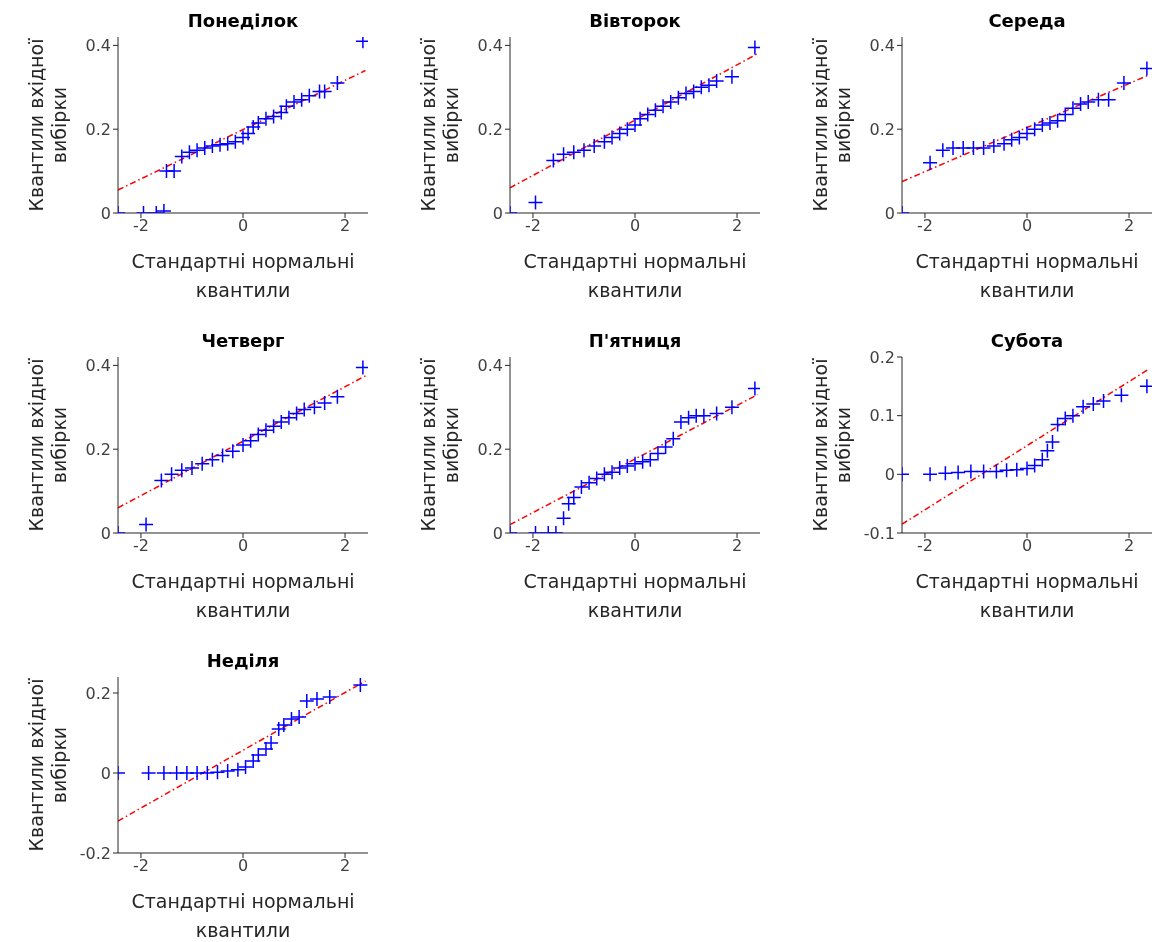  Describe the element at coordinates (879, 533) in the screenshot. I see `y-tick-label: -0.1` at that location.